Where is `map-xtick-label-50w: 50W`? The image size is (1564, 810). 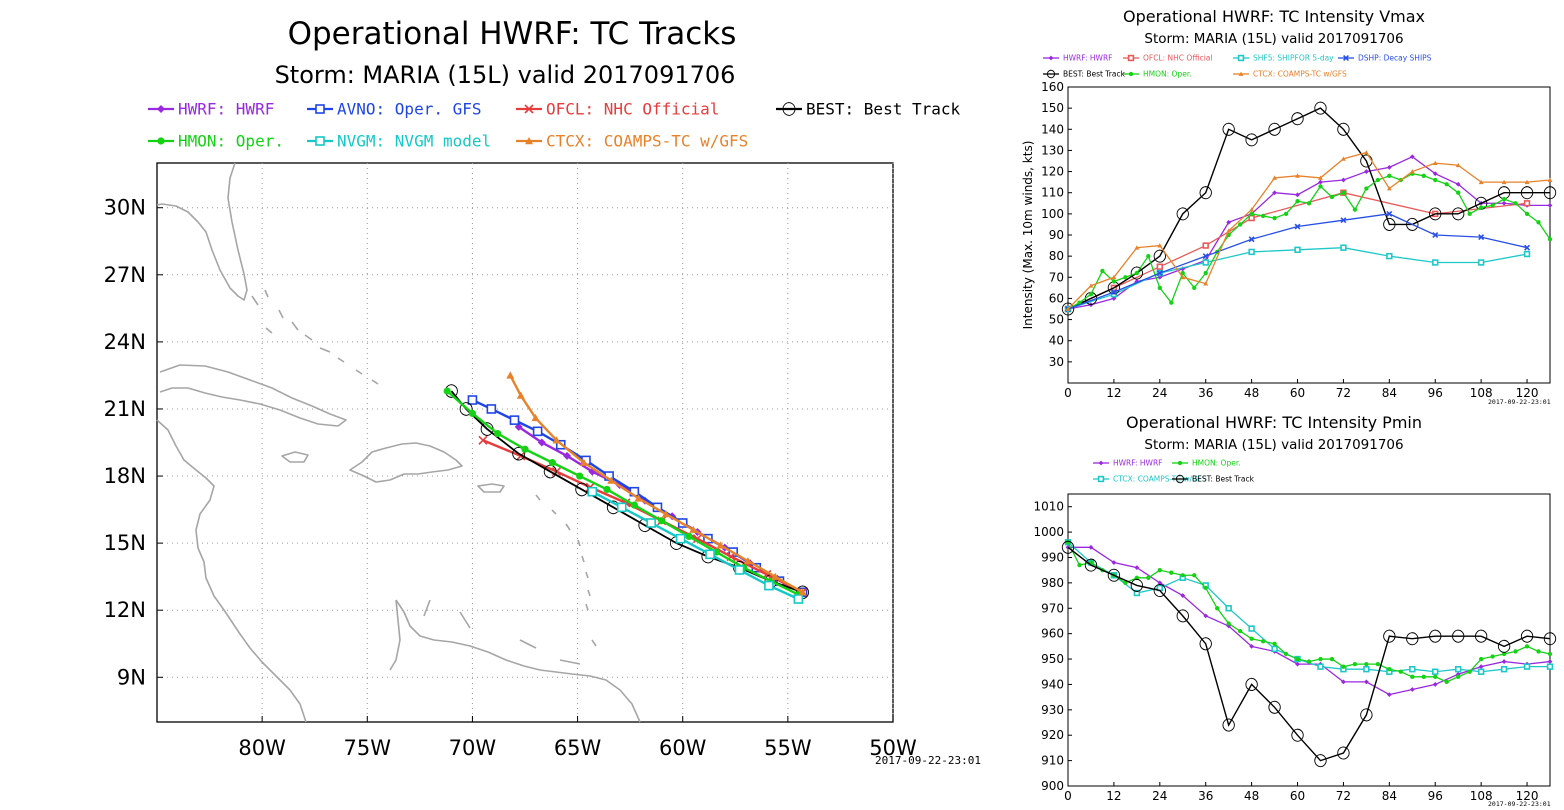 map-xtick-label-50w: 50W is located at coordinates (893, 748).